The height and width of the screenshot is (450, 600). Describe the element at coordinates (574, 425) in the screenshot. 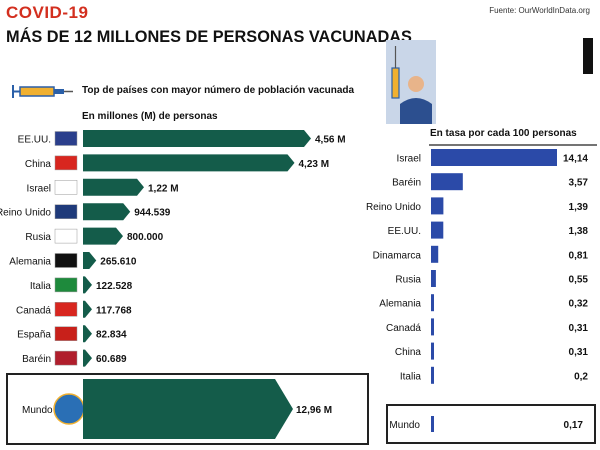

I see `world-value-label: 0,17` at that location.